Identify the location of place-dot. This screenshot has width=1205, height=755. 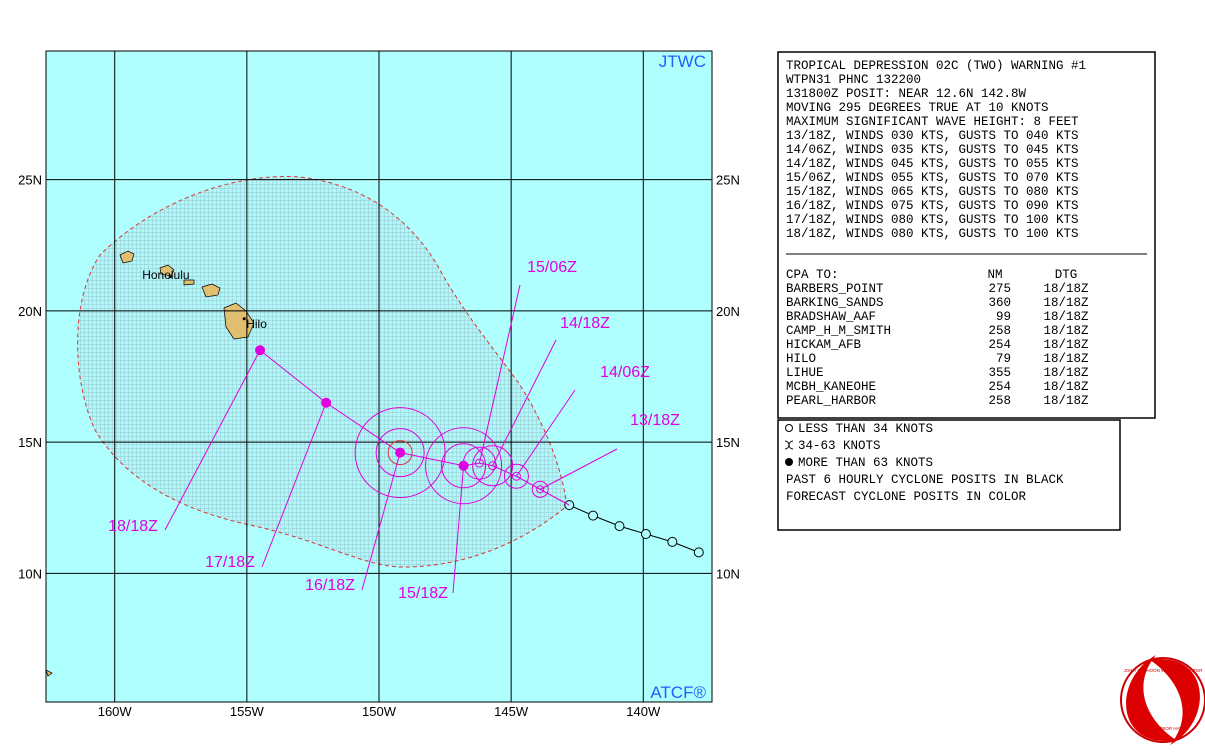
(170, 277).